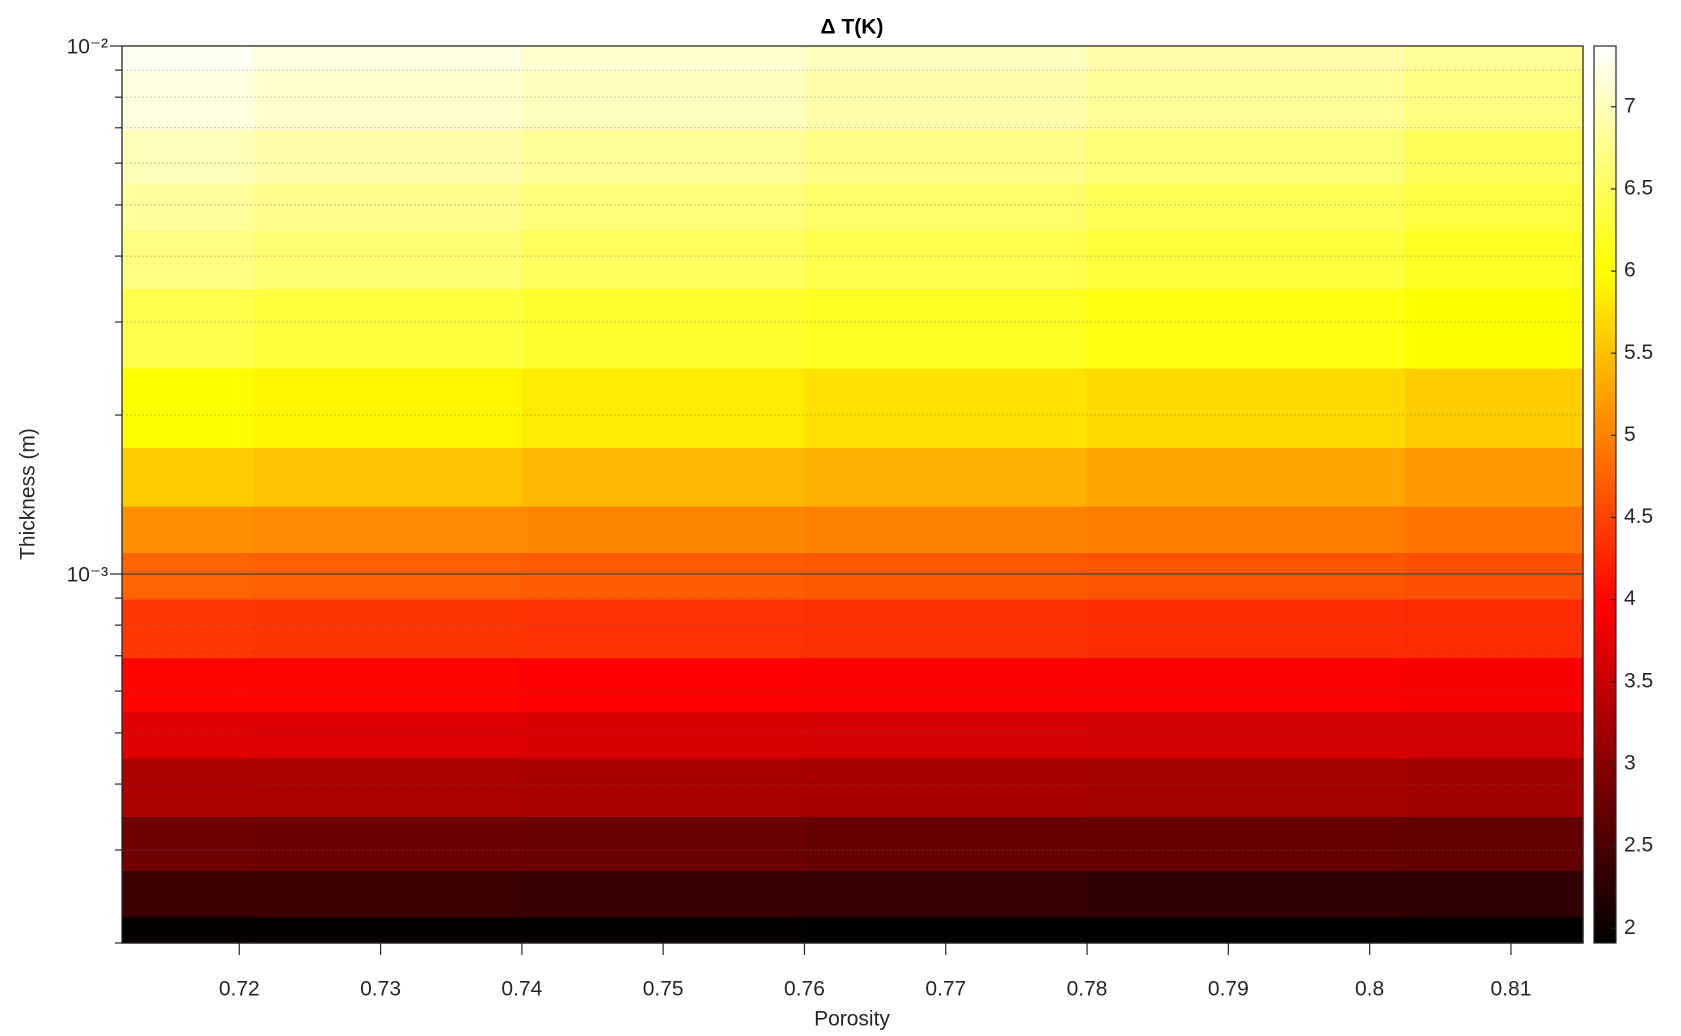 This screenshot has height=1036, width=1681. Describe the element at coordinates (945, 989) in the screenshot. I see `x-tick-label: 0.77` at that location.